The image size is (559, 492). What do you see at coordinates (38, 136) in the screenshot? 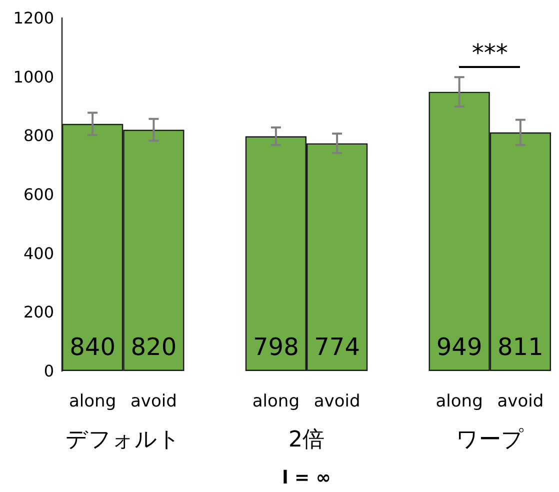
I see `y-tick-label: 800` at bounding box center [38, 136].